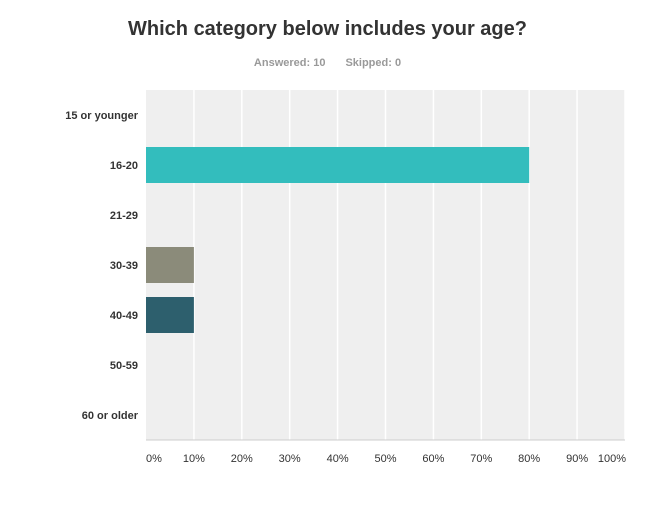 This screenshot has width=655, height=505. I want to click on category-label: 30-39, so click(124, 266).